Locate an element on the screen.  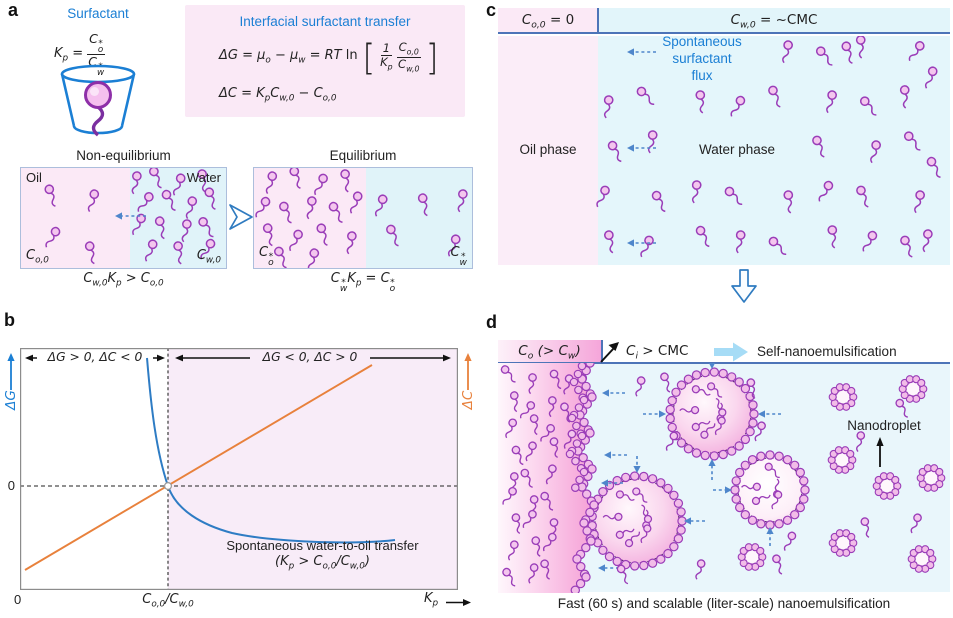
nonequilibrium-caption: Cw,0Kp > Co,0 is located at coordinates (123, 280).